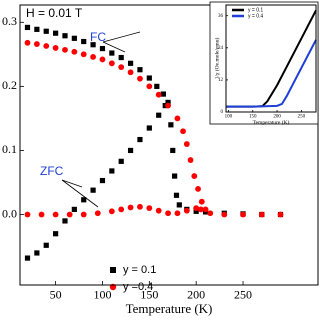  I want to click on annotation: FC, so click(98, 37).